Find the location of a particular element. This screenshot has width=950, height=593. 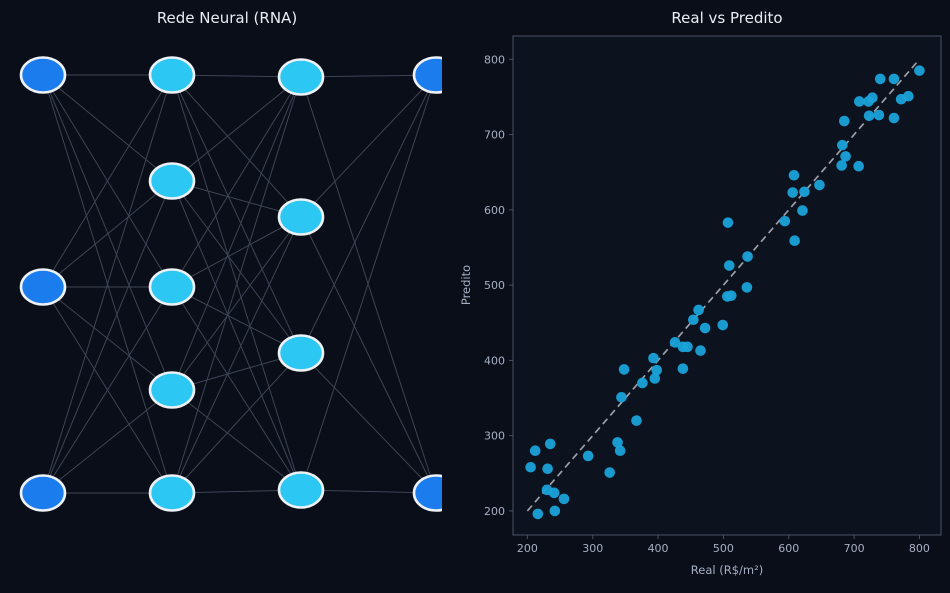

y-tick-label: 600 is located at coordinates (494, 210).